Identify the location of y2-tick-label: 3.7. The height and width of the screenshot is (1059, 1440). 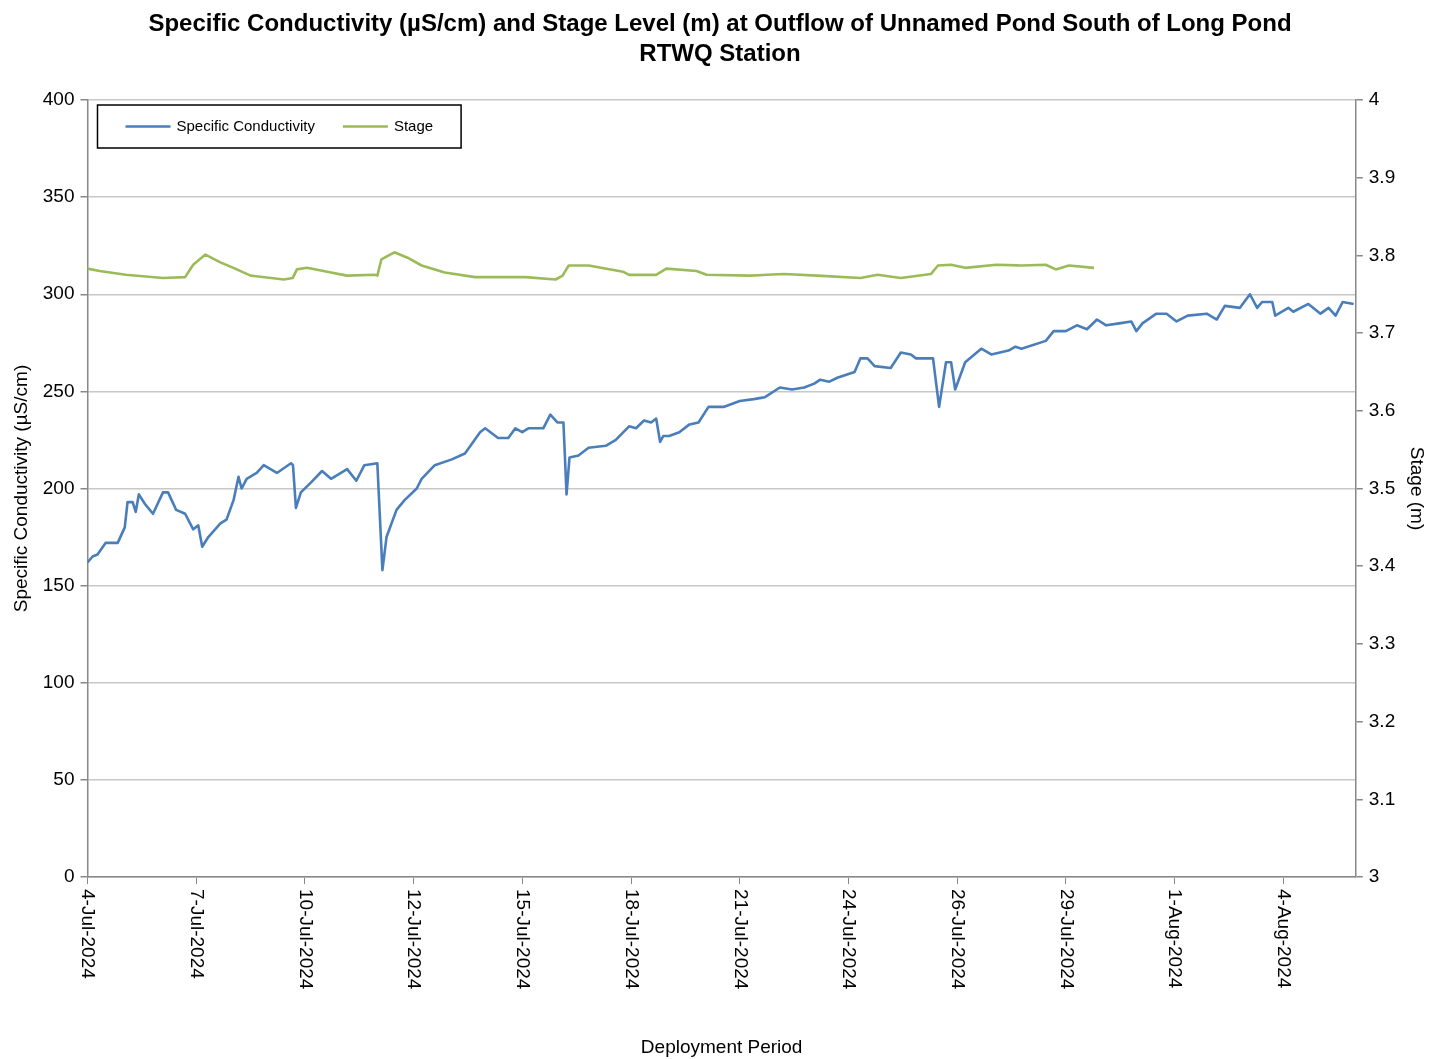
(1382, 332).